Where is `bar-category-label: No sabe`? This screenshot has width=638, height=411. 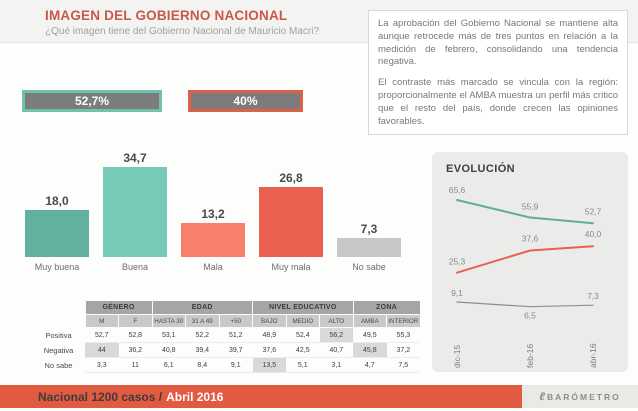
bar-category-label: No sabe is located at coordinates (369, 267).